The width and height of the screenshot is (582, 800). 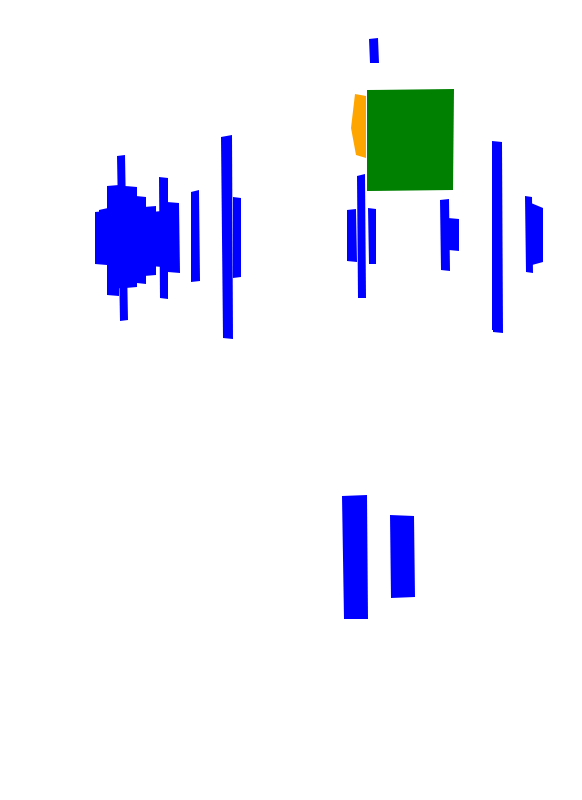 What do you see at coordinates (358, 126) in the screenshot?
I see `orange-blob` at bounding box center [358, 126].